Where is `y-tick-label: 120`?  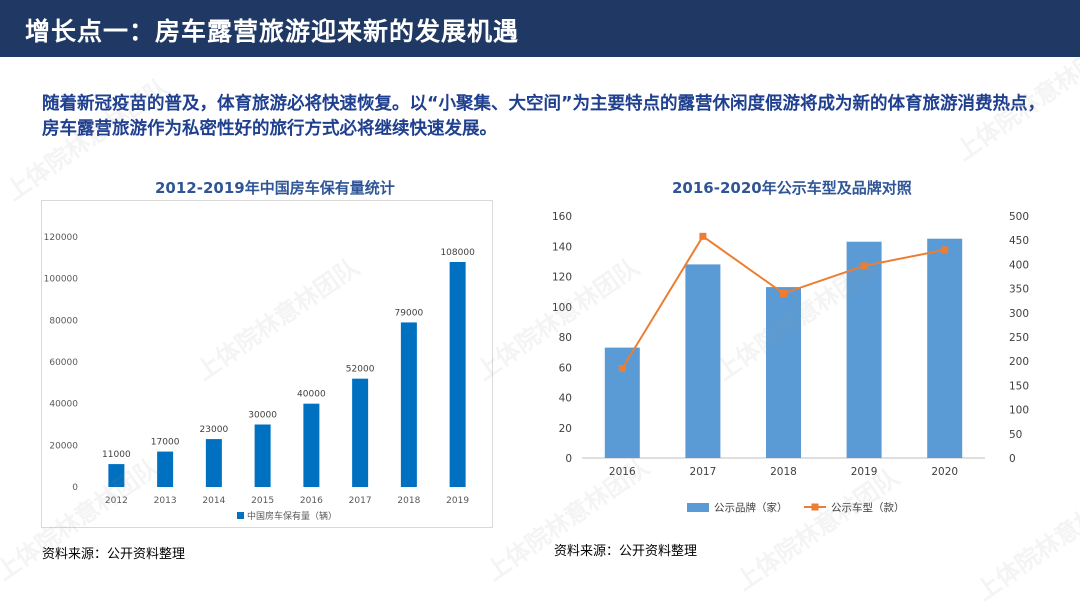 y-tick-label: 120 is located at coordinates (562, 278).